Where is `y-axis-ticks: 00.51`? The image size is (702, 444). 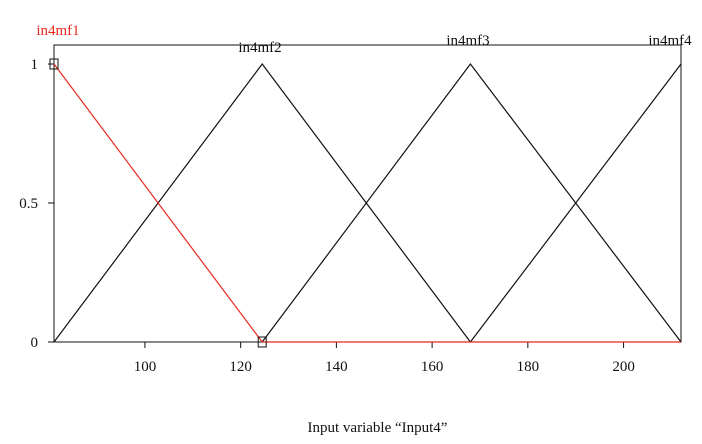
y-axis-ticks: 00.51 is located at coordinates (36, 204).